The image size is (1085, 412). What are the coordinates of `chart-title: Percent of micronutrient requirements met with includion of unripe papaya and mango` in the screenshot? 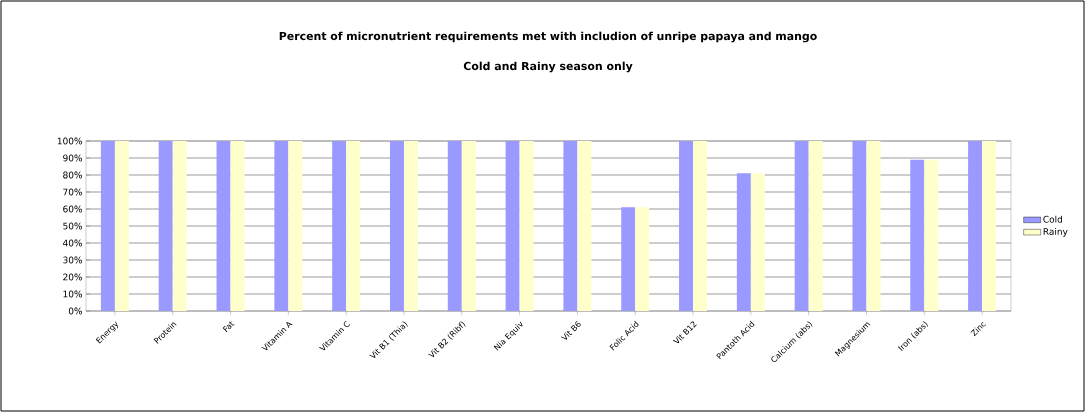 It's located at (548, 37).